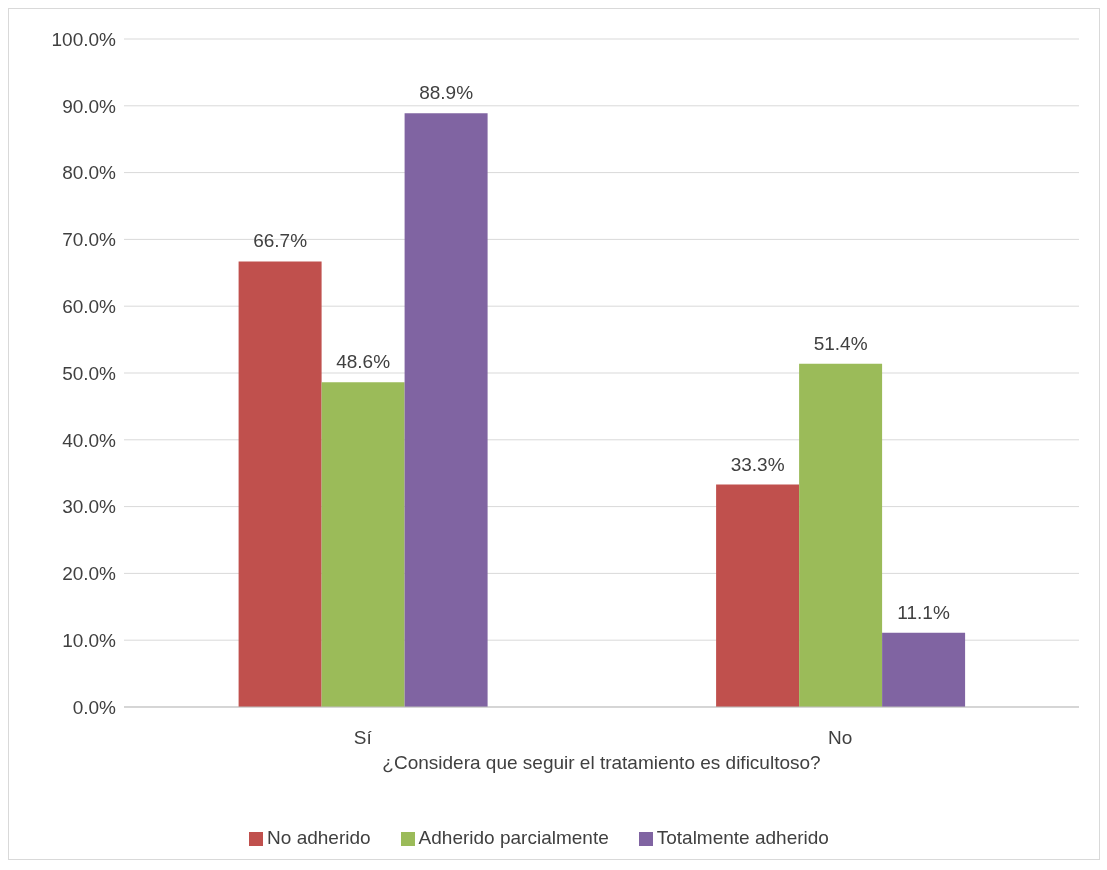 The image size is (1107, 870). I want to click on x-axis-title: ¿Considera que seguir el tratamiento es dificultoso?, so click(601, 762).